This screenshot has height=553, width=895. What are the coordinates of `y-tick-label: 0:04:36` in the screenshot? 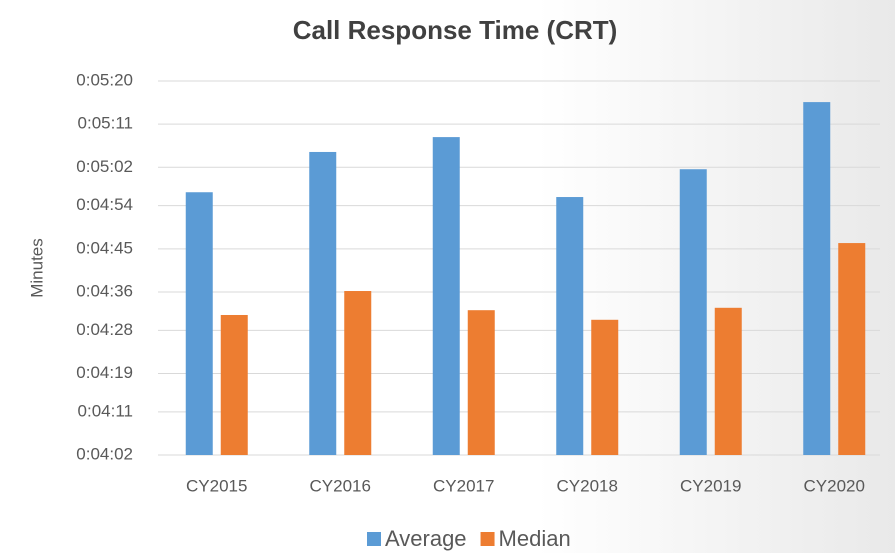 It's located at (104, 290).